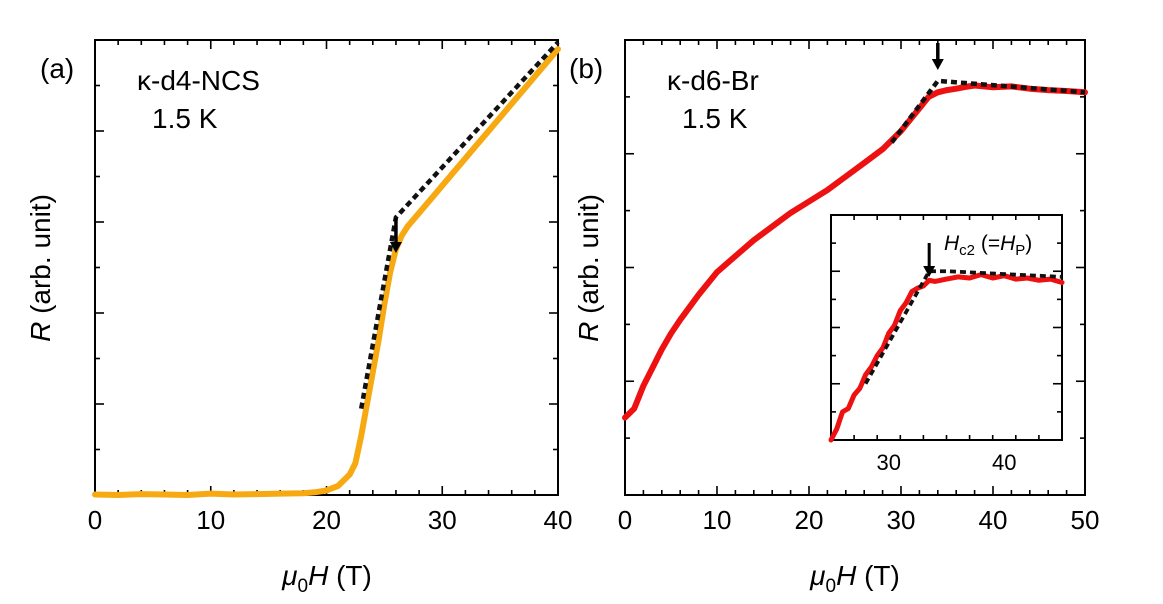  I want to click on panel-b-x-tick-label: 10, so click(717, 520).